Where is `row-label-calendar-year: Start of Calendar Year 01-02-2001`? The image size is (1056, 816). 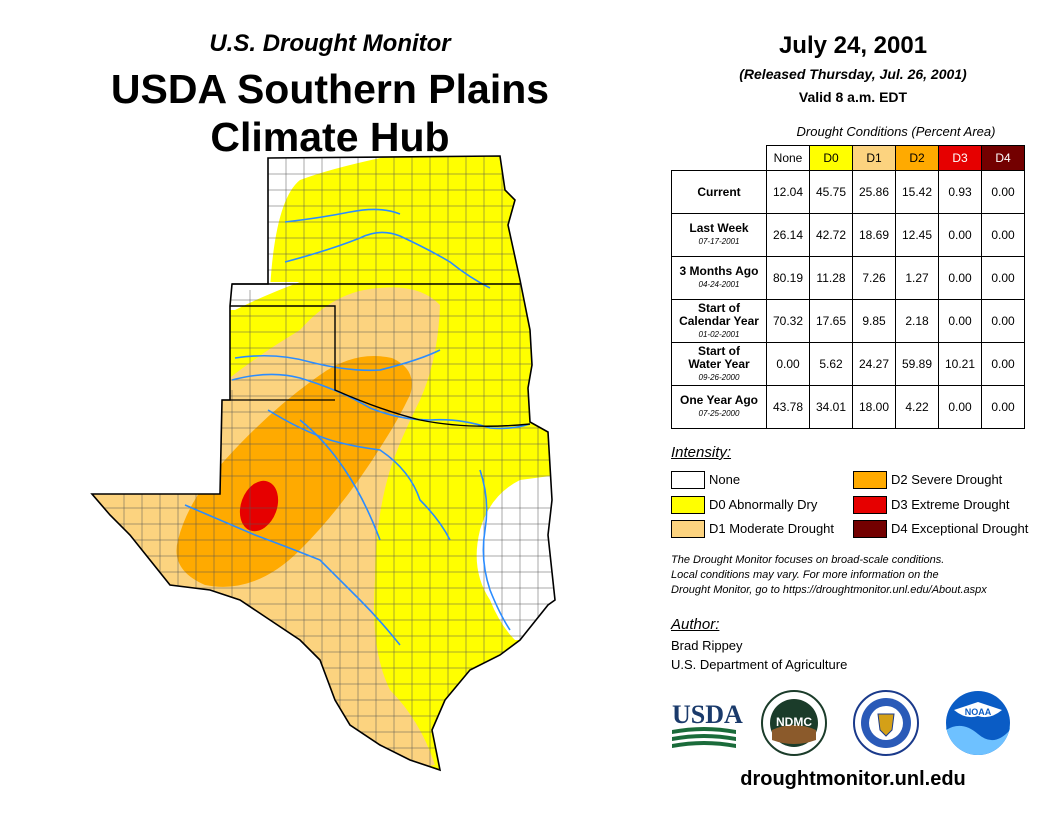 row-label-calendar-year: Start of Calendar Year 01-02-2001 is located at coordinates (719, 321).